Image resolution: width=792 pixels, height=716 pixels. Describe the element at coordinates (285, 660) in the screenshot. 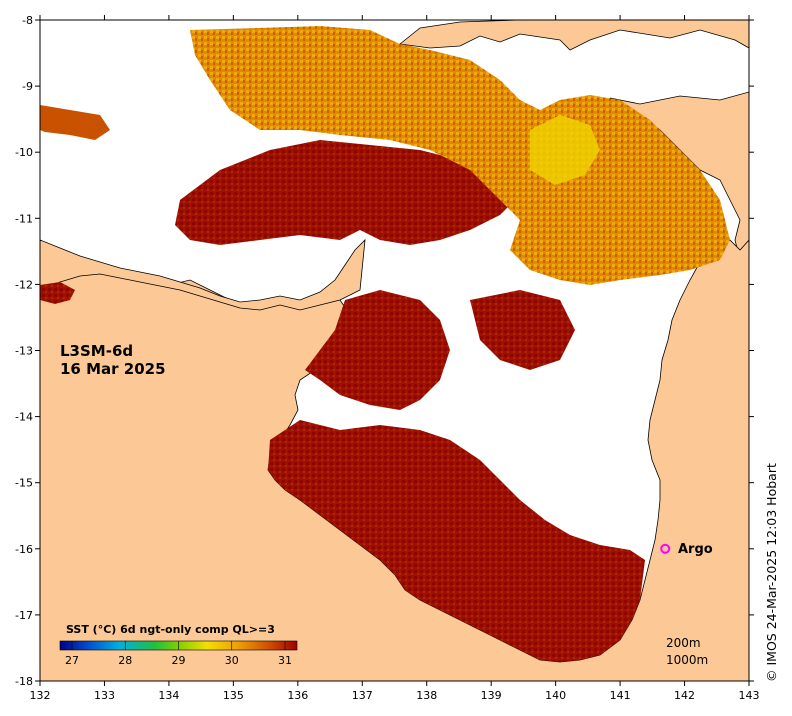

I see `colorbar-tick-label: 31` at that location.